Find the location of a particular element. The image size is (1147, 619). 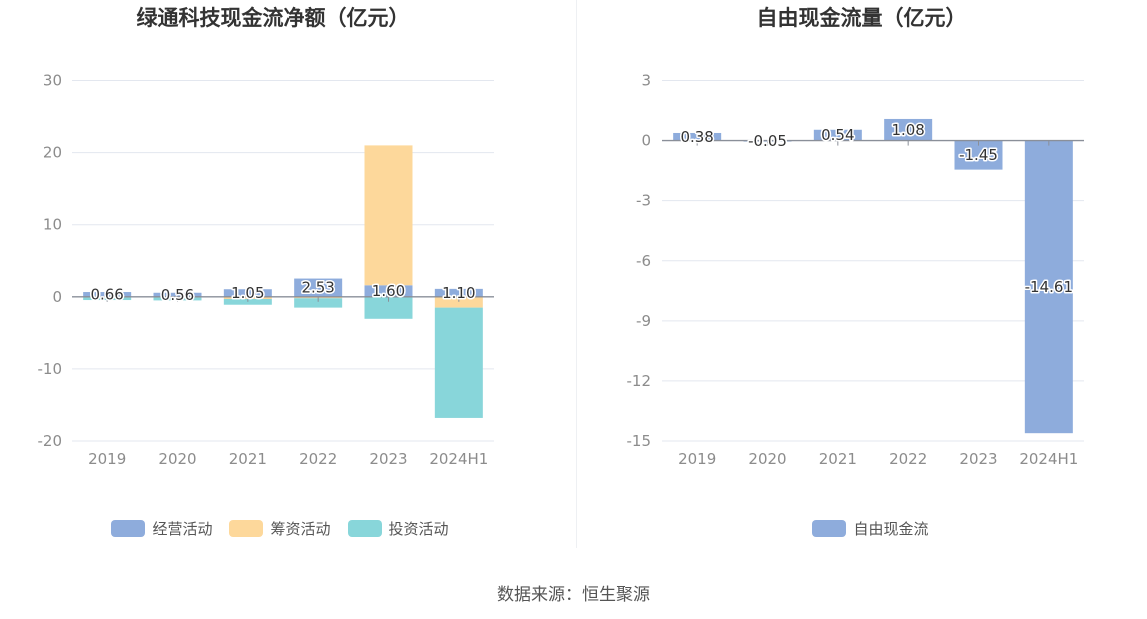

legend-free-cash-flow: 自由现金流 is located at coordinates (861, 528).